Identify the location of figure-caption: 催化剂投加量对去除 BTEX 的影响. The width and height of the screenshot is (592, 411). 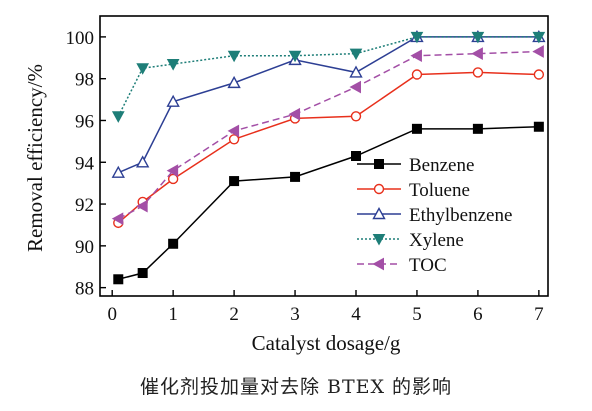
(296, 387).